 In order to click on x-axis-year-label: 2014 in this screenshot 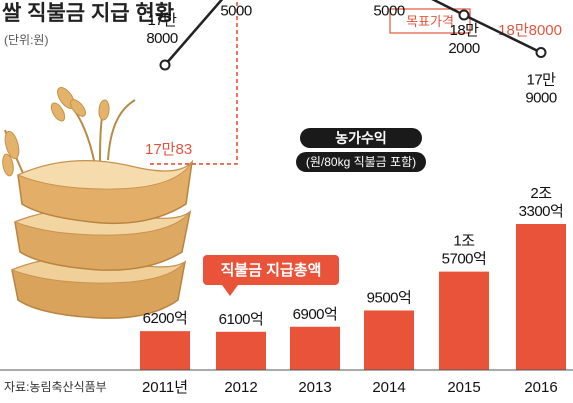, I will do `click(388, 387)`.